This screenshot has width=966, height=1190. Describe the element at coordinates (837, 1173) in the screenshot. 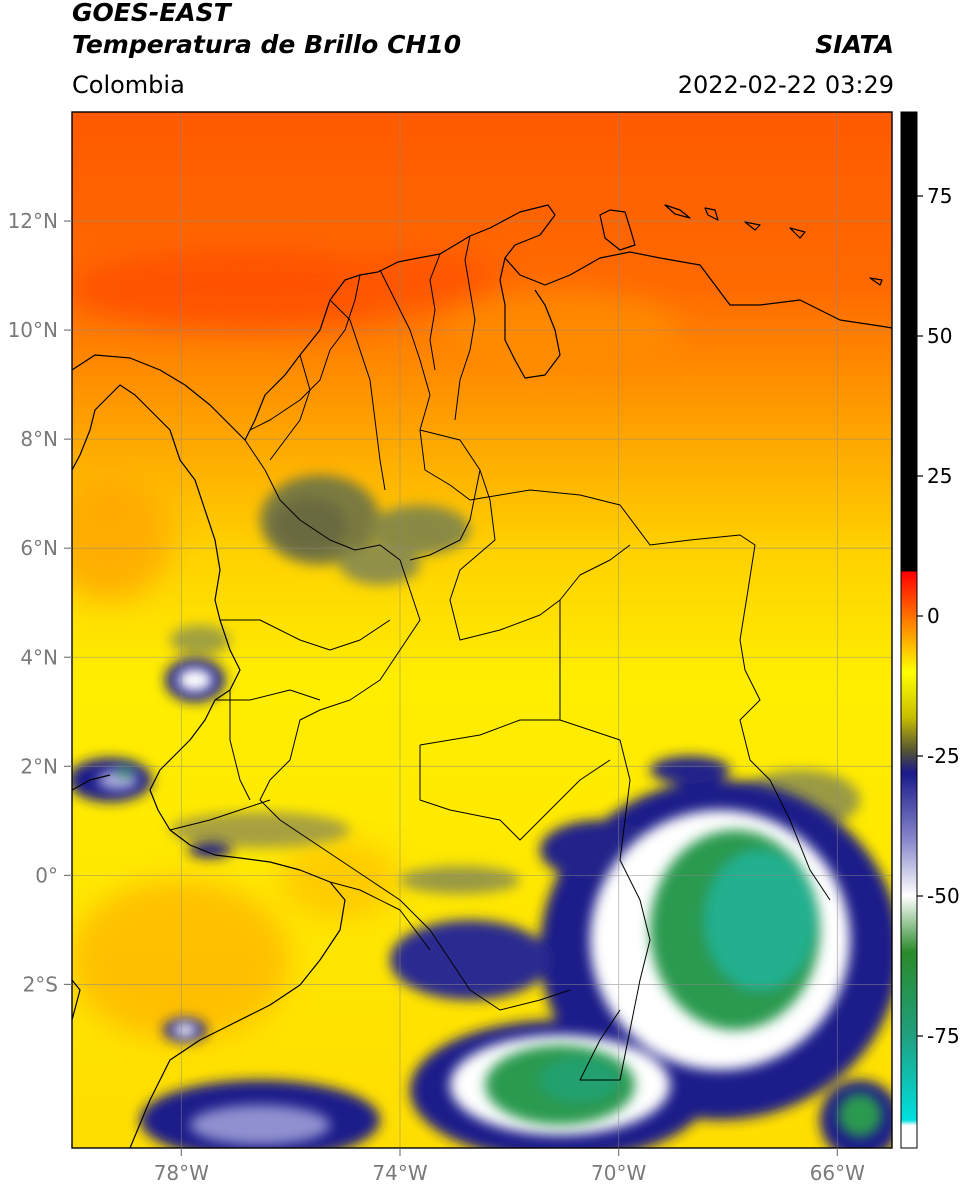

I see `lon-tick-label: 66°W` at that location.